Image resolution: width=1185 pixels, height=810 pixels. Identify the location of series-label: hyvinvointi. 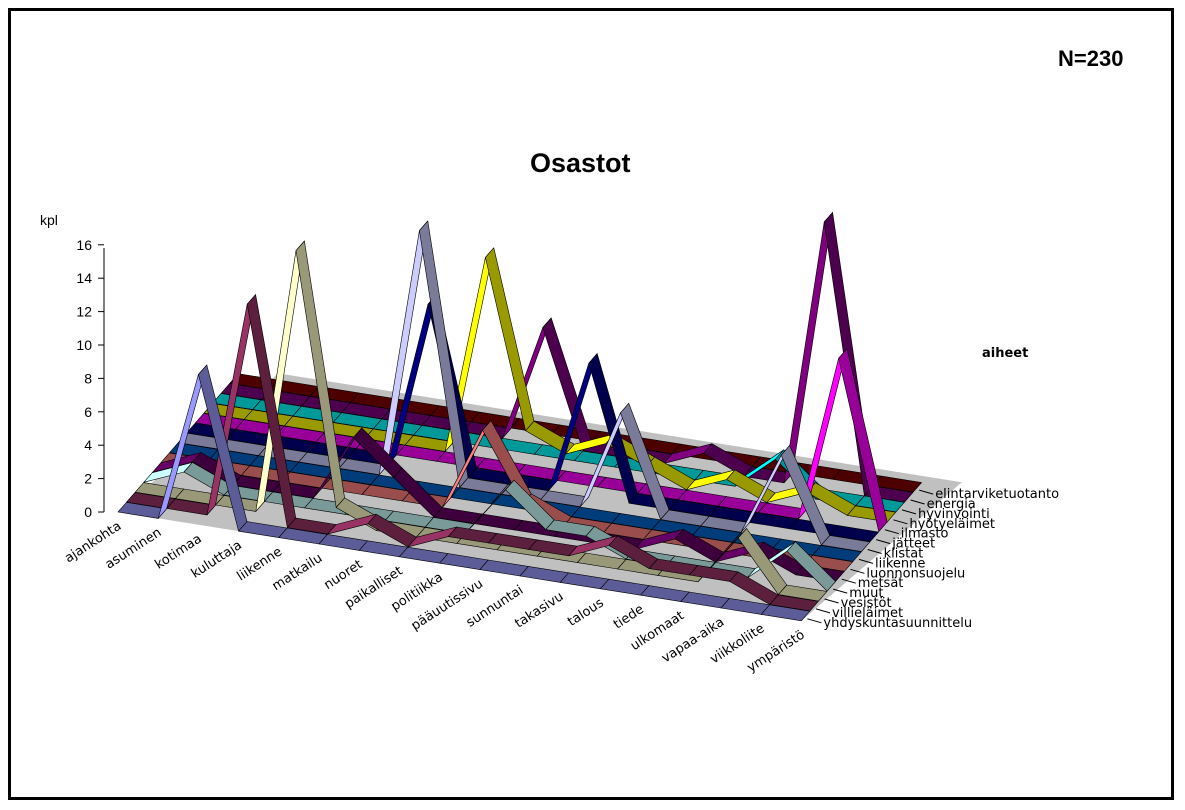
(954, 514).